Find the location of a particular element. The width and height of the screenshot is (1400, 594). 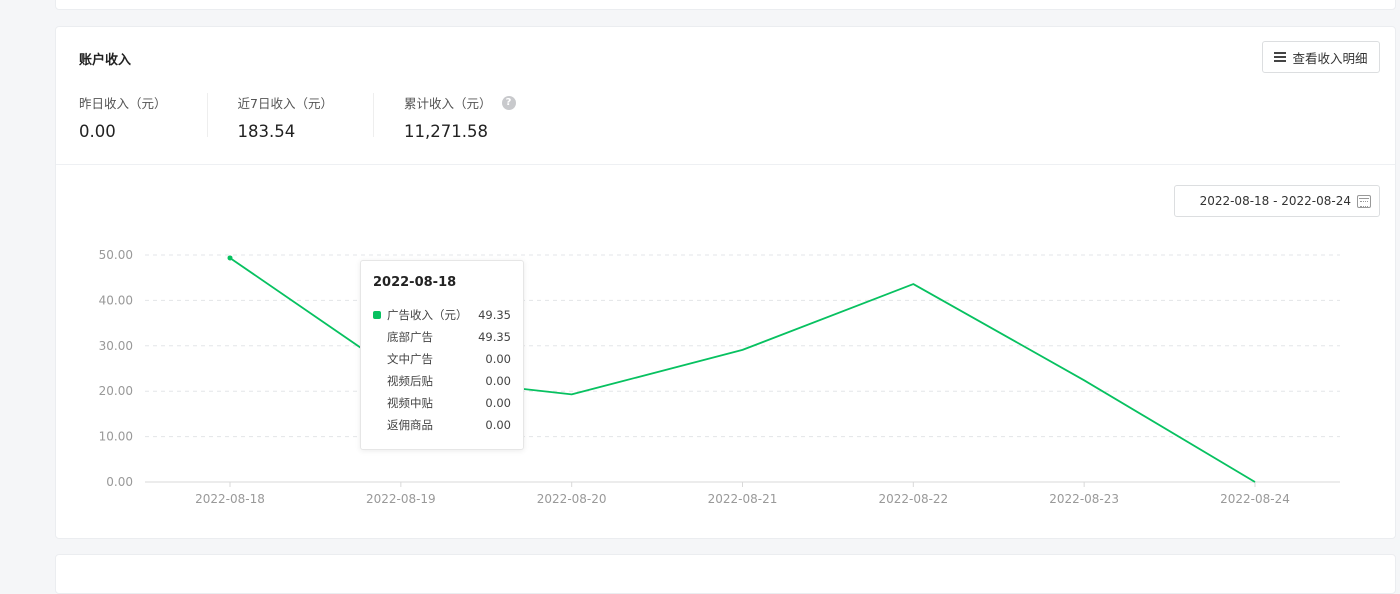

tooltip-row: 文中广告 0.00 is located at coordinates (442, 359).